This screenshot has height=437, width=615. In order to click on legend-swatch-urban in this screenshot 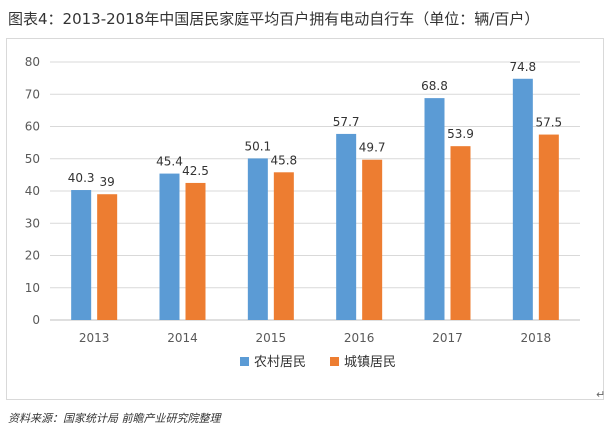, I will do `click(334, 361)`.